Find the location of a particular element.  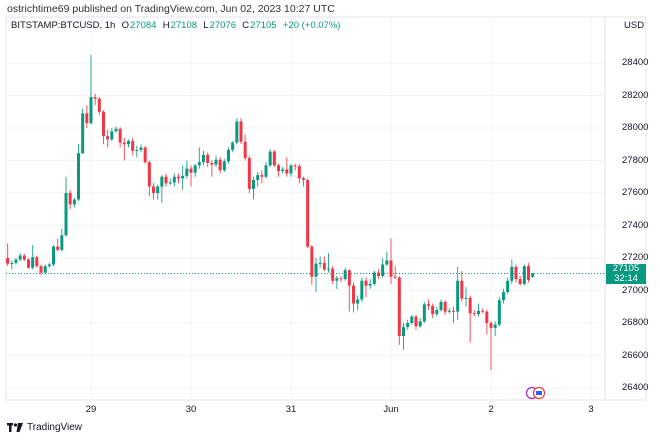

currency-label: USD is located at coordinates (634, 25).